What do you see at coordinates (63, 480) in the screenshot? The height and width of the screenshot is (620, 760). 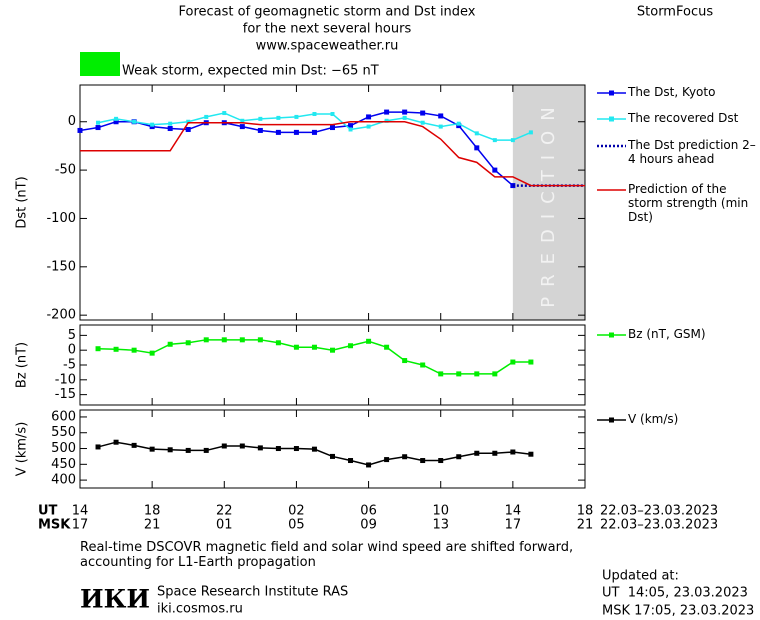 I see `y-tick-label: 400` at bounding box center [63, 480].